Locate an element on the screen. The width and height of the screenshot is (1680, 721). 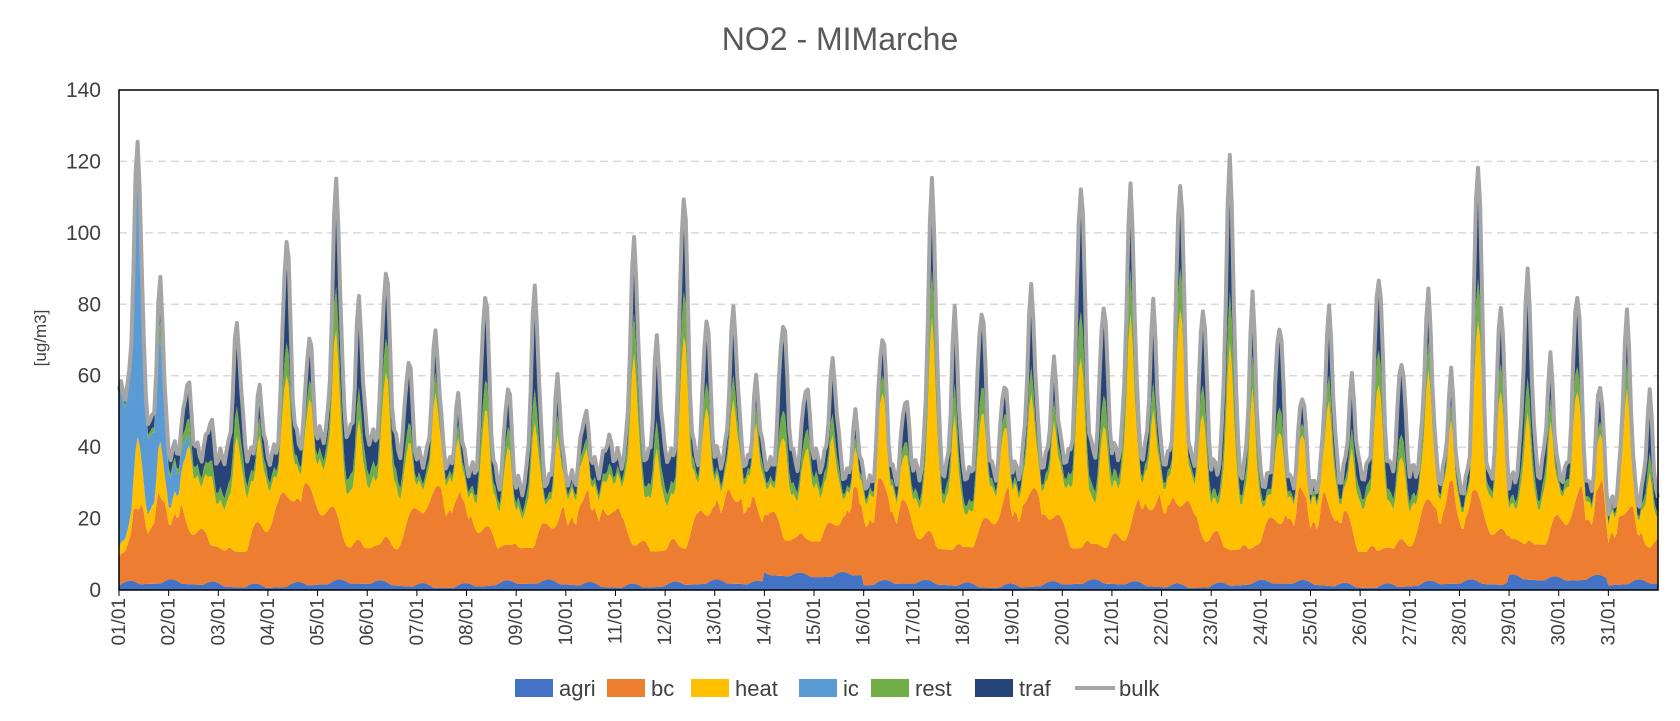
area-agri is located at coordinates (888, 581).